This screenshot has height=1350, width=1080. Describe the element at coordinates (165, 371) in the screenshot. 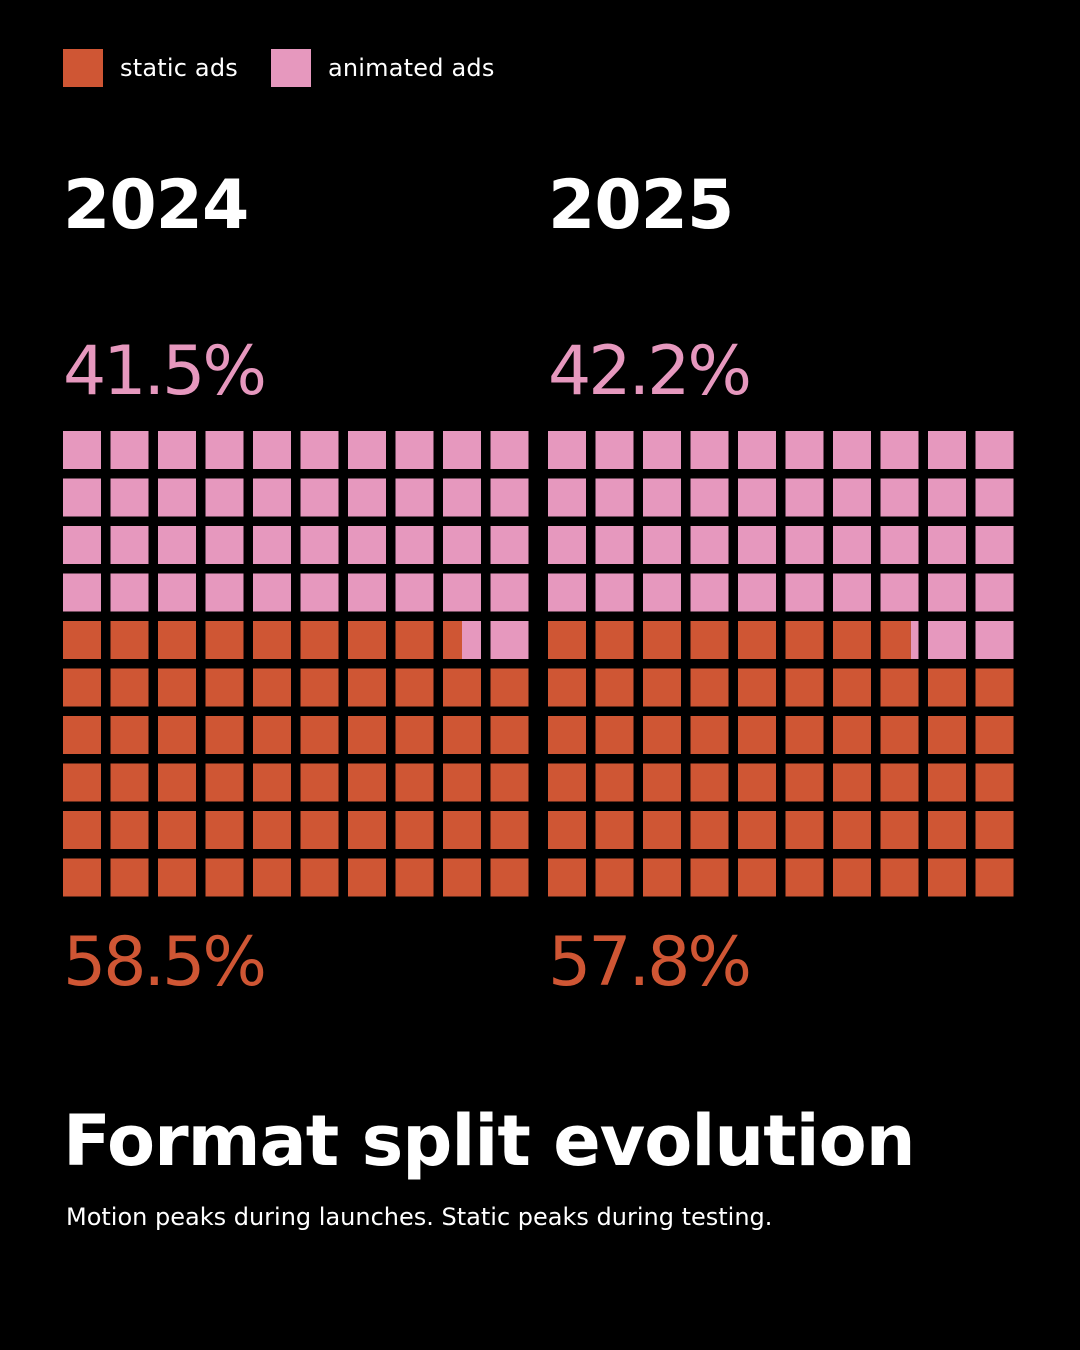

I see `animated-pct-2024: 41.5%` at that location.